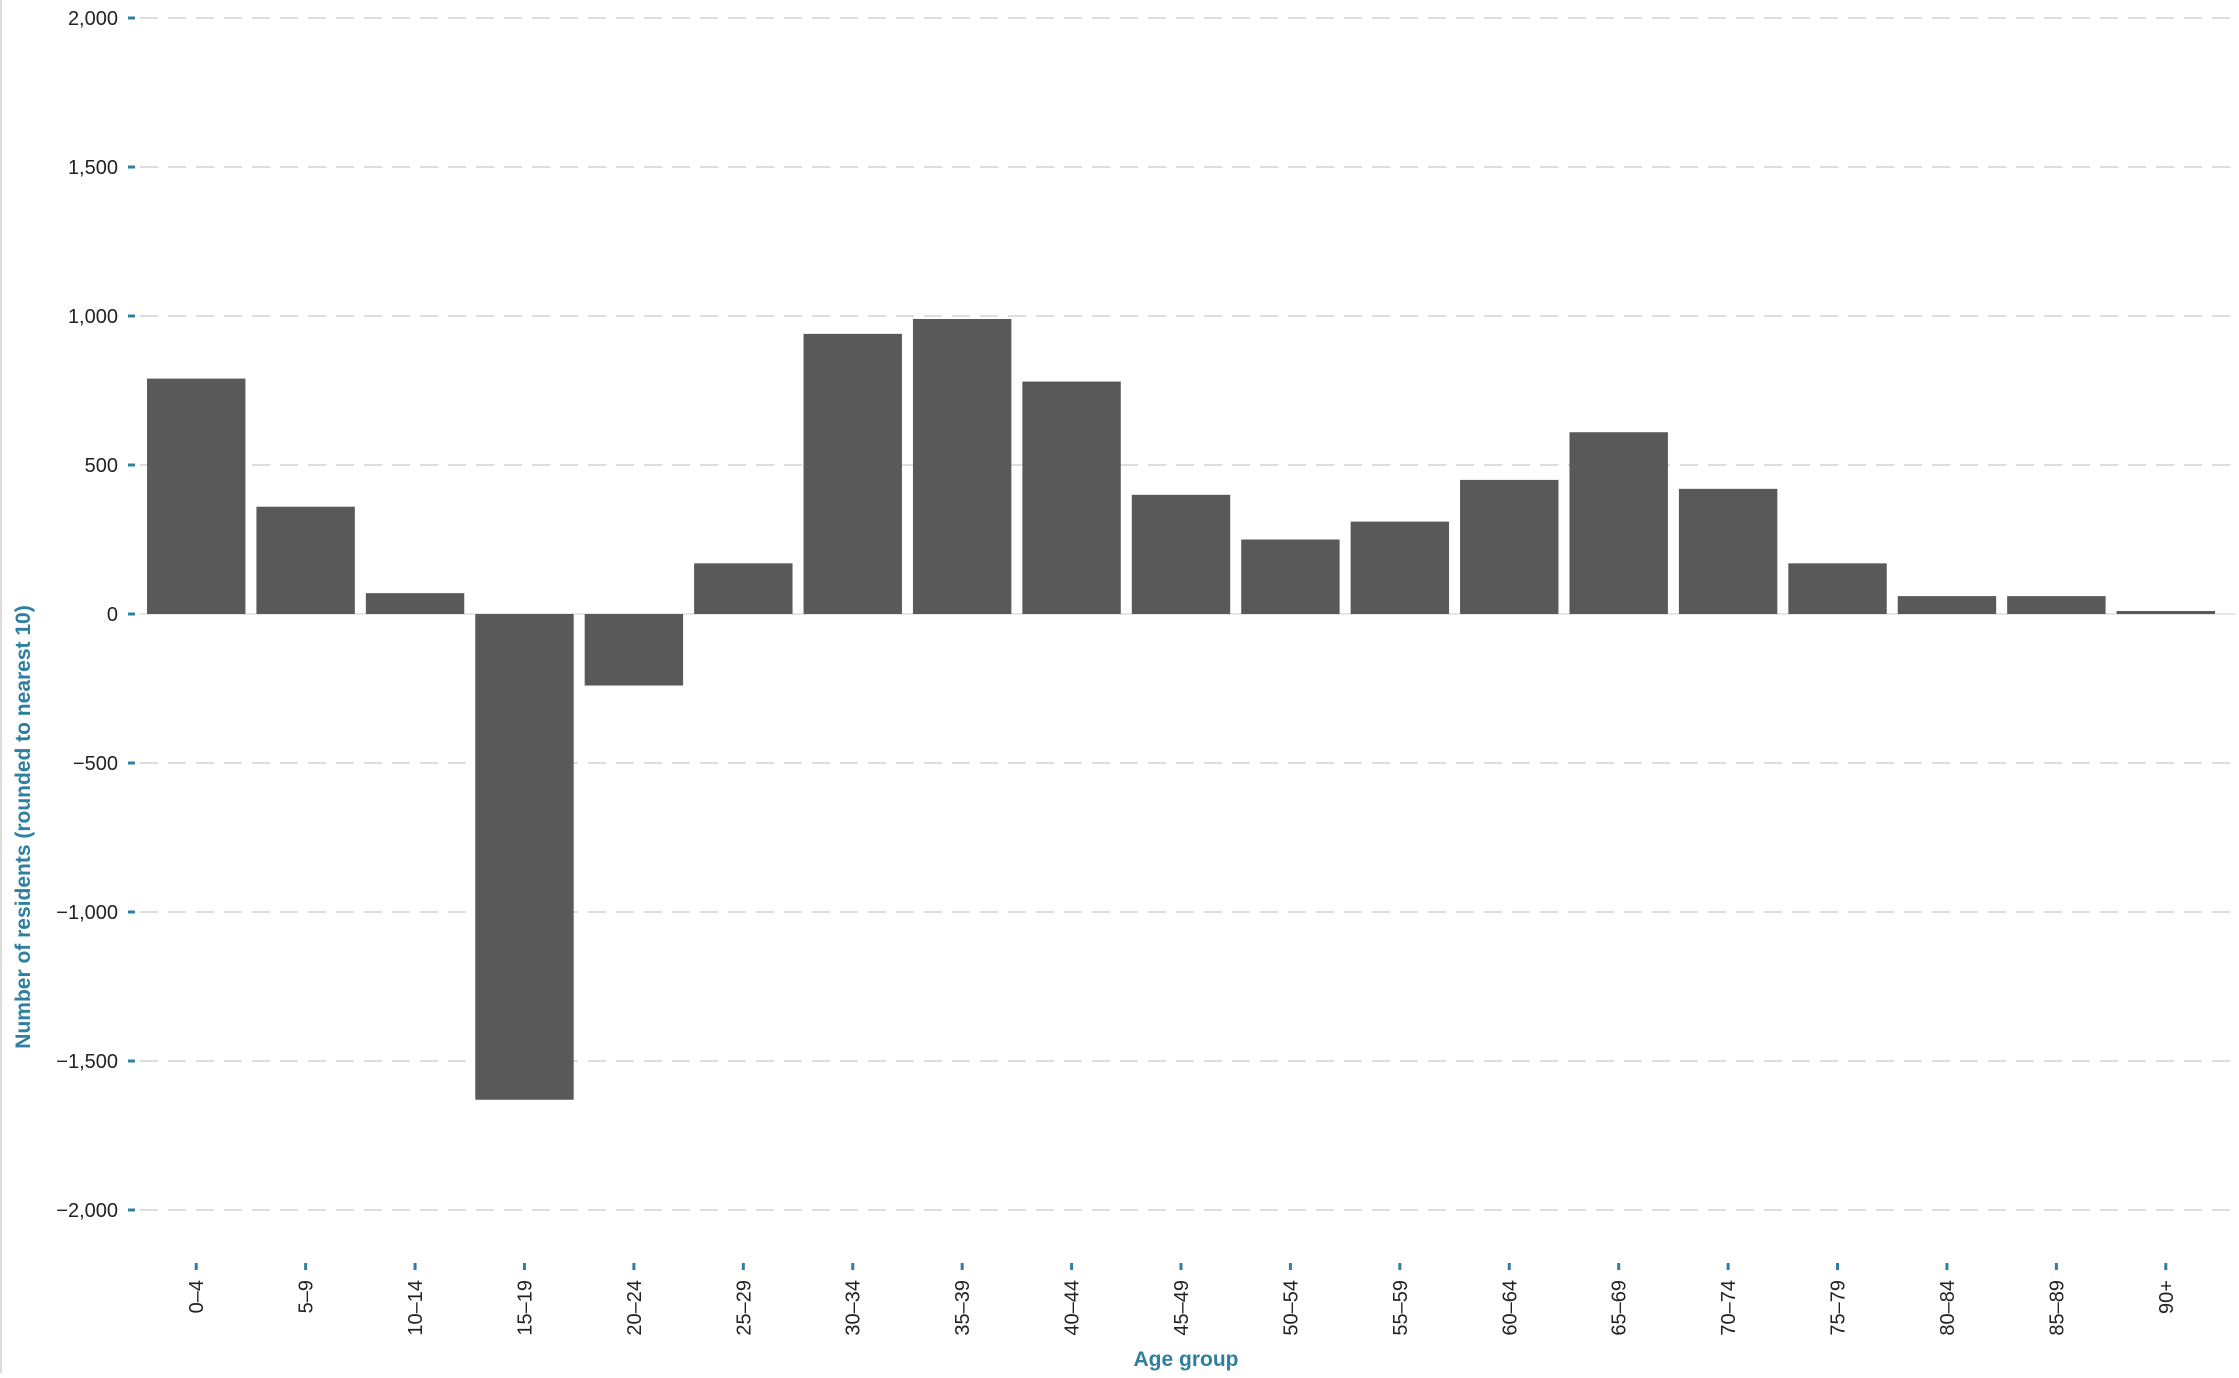 This screenshot has height=1378, width=2239. I want to click on x-tick-label: 50–54, so click(1291, 1308).